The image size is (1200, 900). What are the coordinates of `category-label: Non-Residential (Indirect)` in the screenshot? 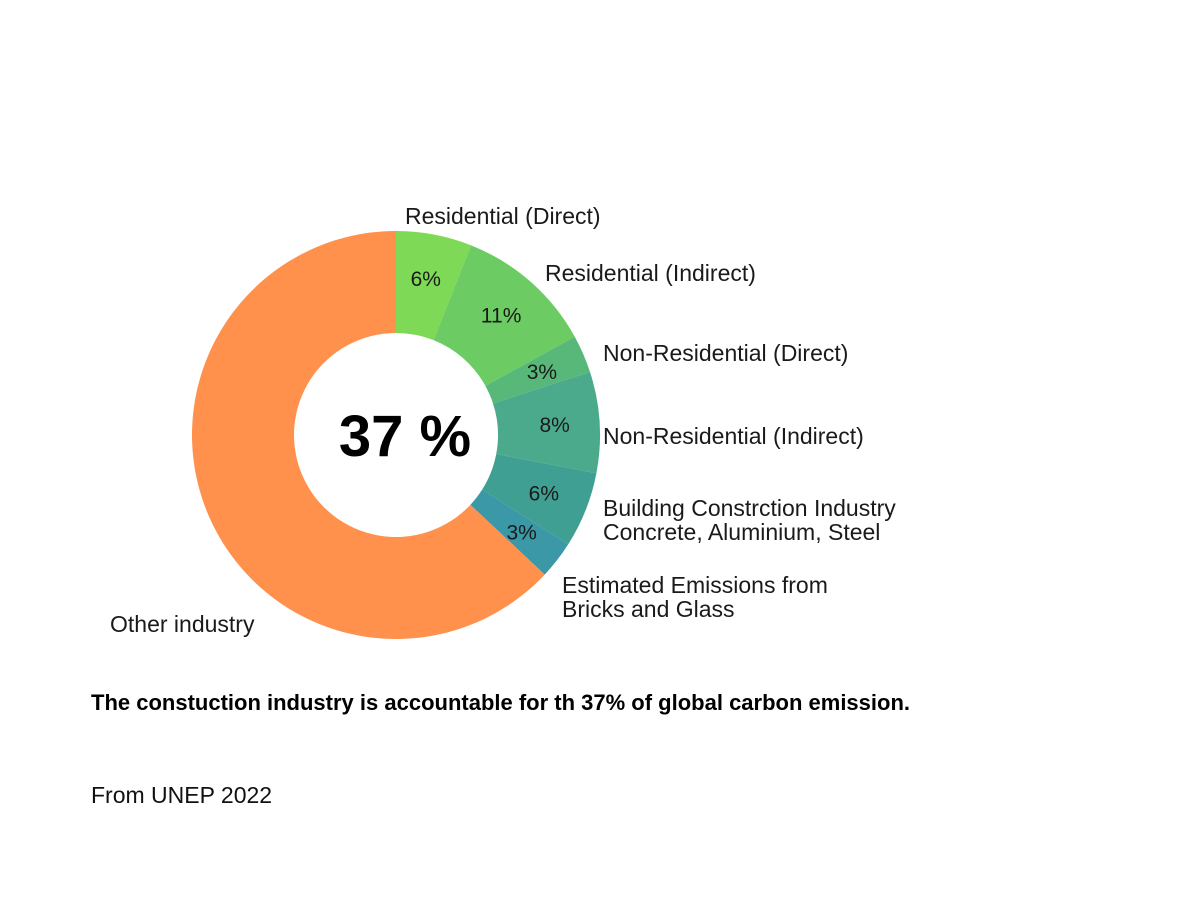 It's located at (733, 436).